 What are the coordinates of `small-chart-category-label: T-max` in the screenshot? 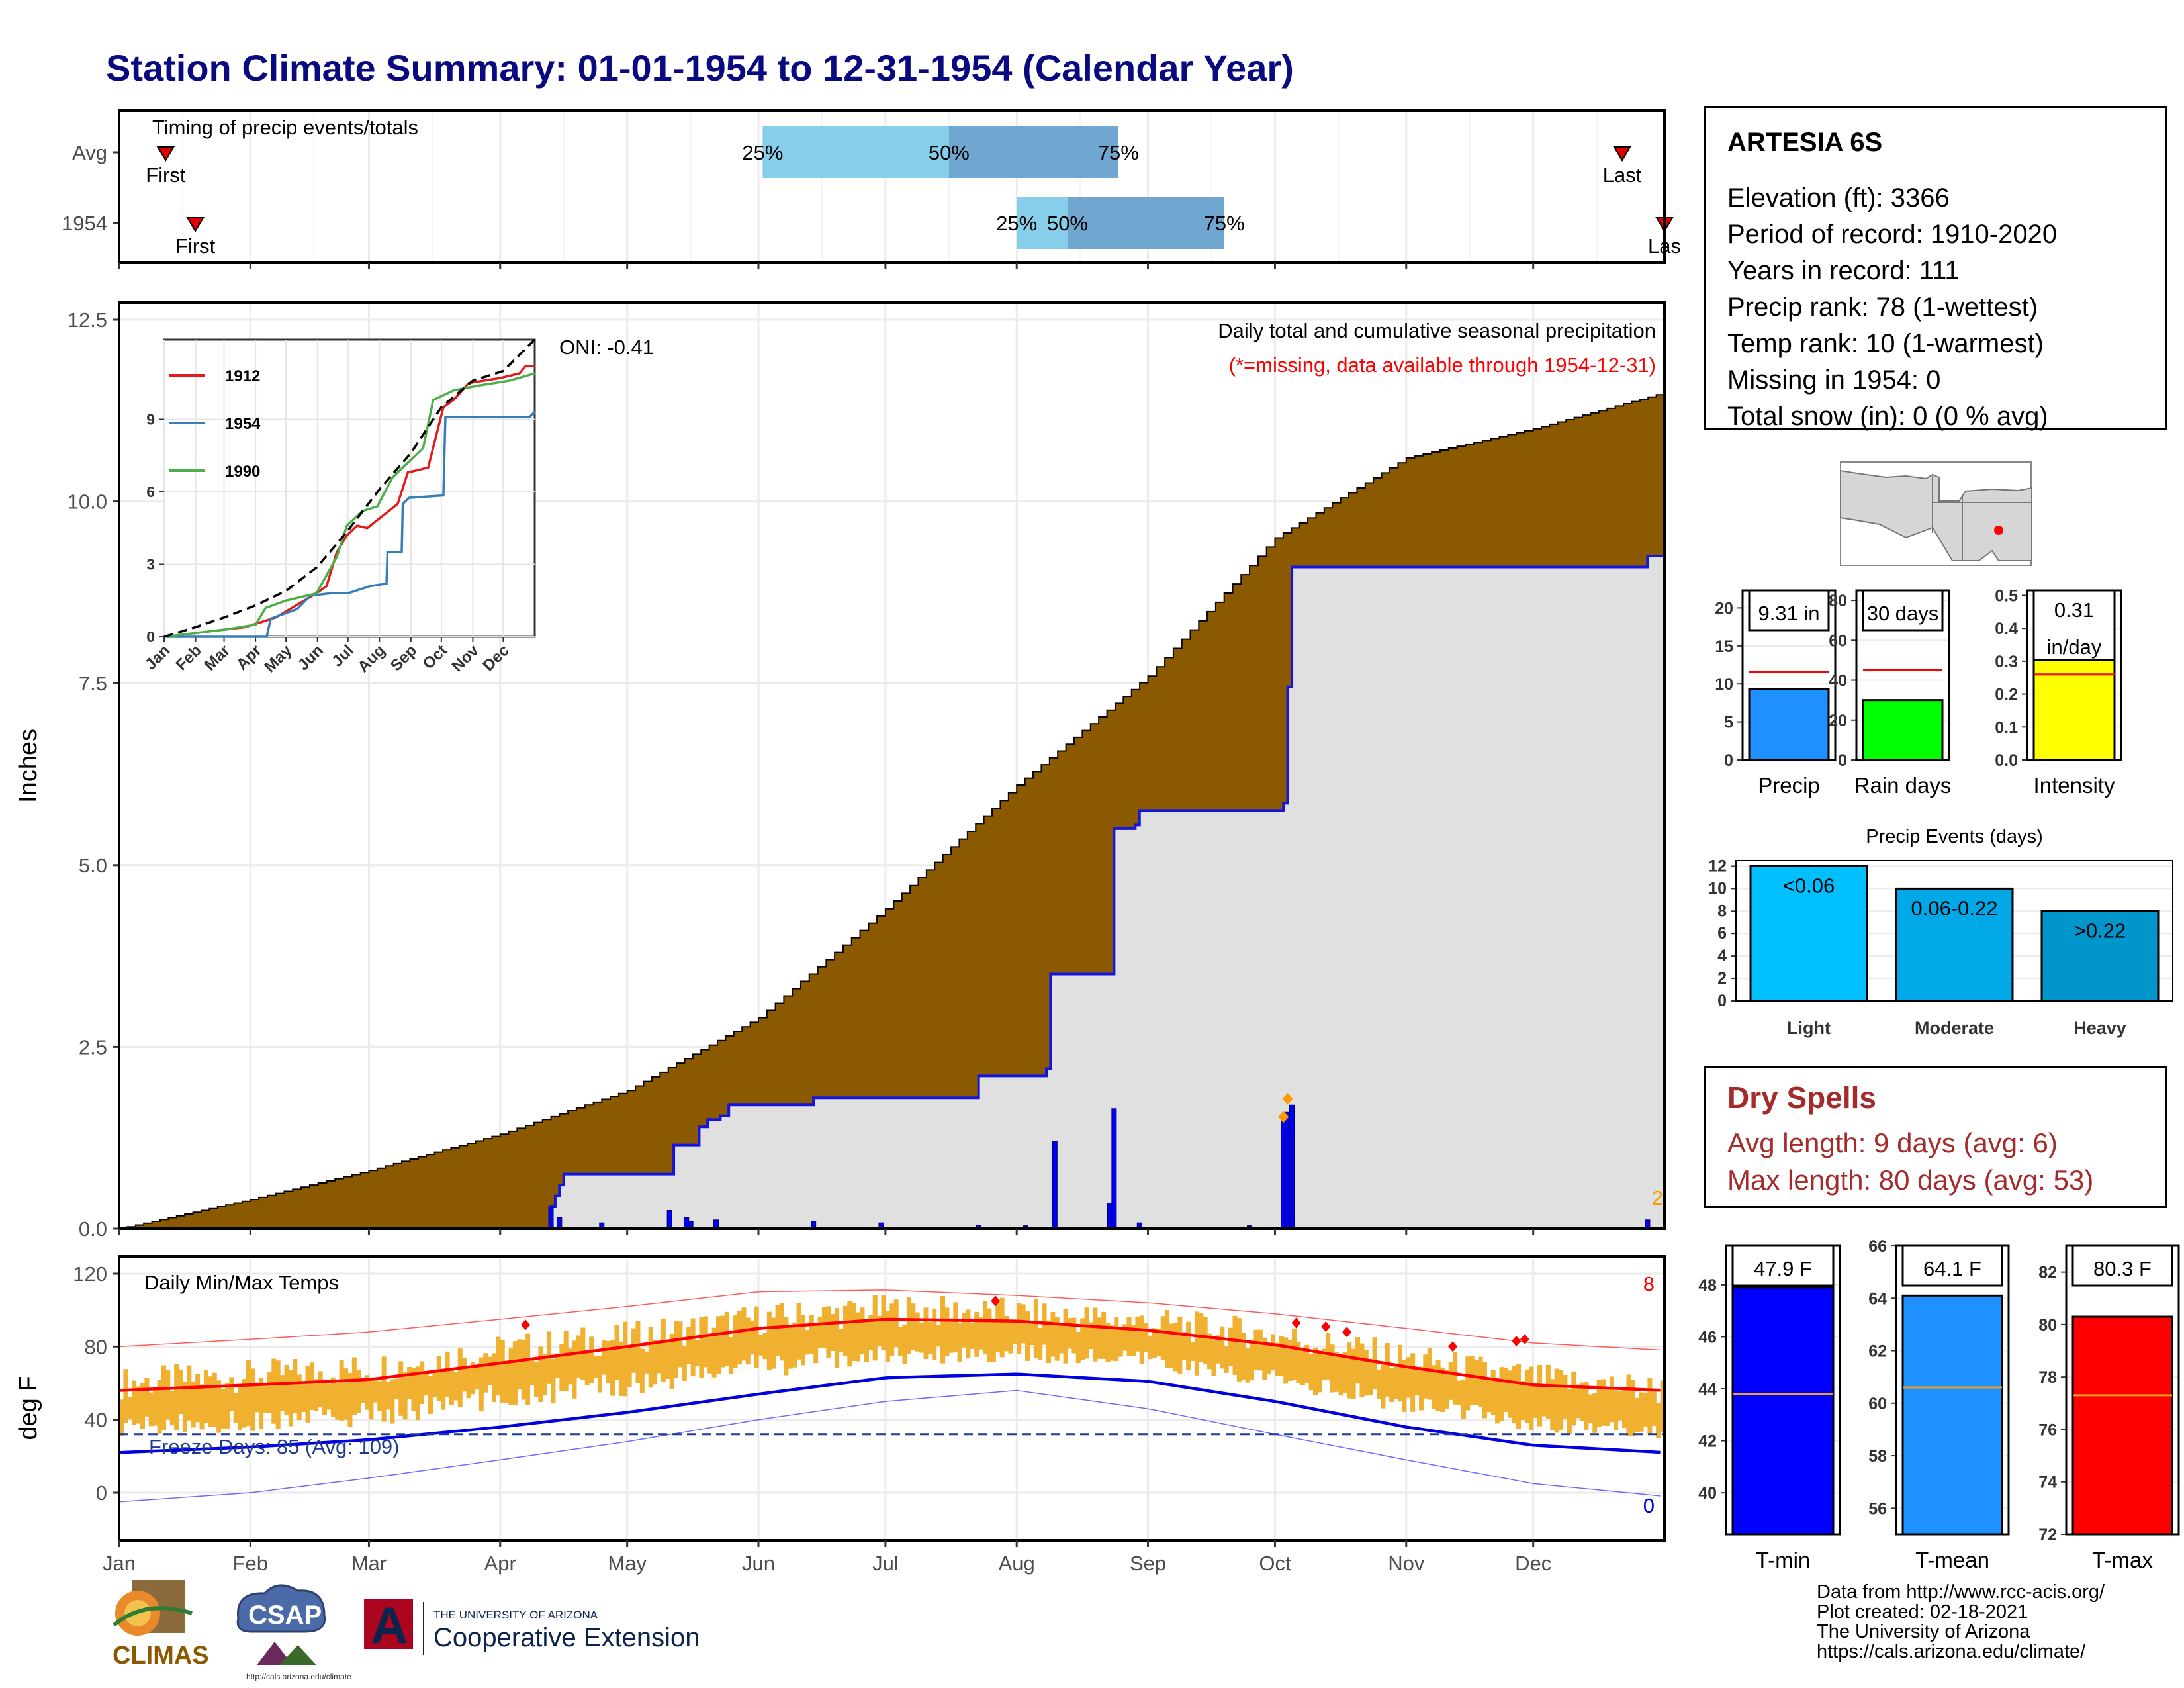 It's located at (2122, 1560).